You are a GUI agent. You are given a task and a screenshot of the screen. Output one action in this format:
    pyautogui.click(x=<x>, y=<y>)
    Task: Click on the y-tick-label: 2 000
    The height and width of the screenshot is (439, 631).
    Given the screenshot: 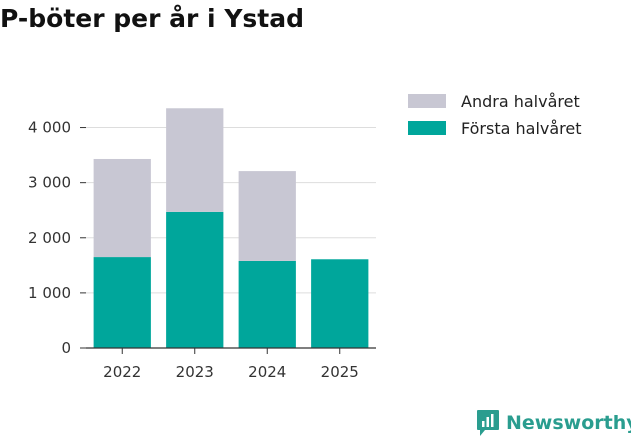 What is the action you would take?
    pyautogui.click(x=49, y=238)
    